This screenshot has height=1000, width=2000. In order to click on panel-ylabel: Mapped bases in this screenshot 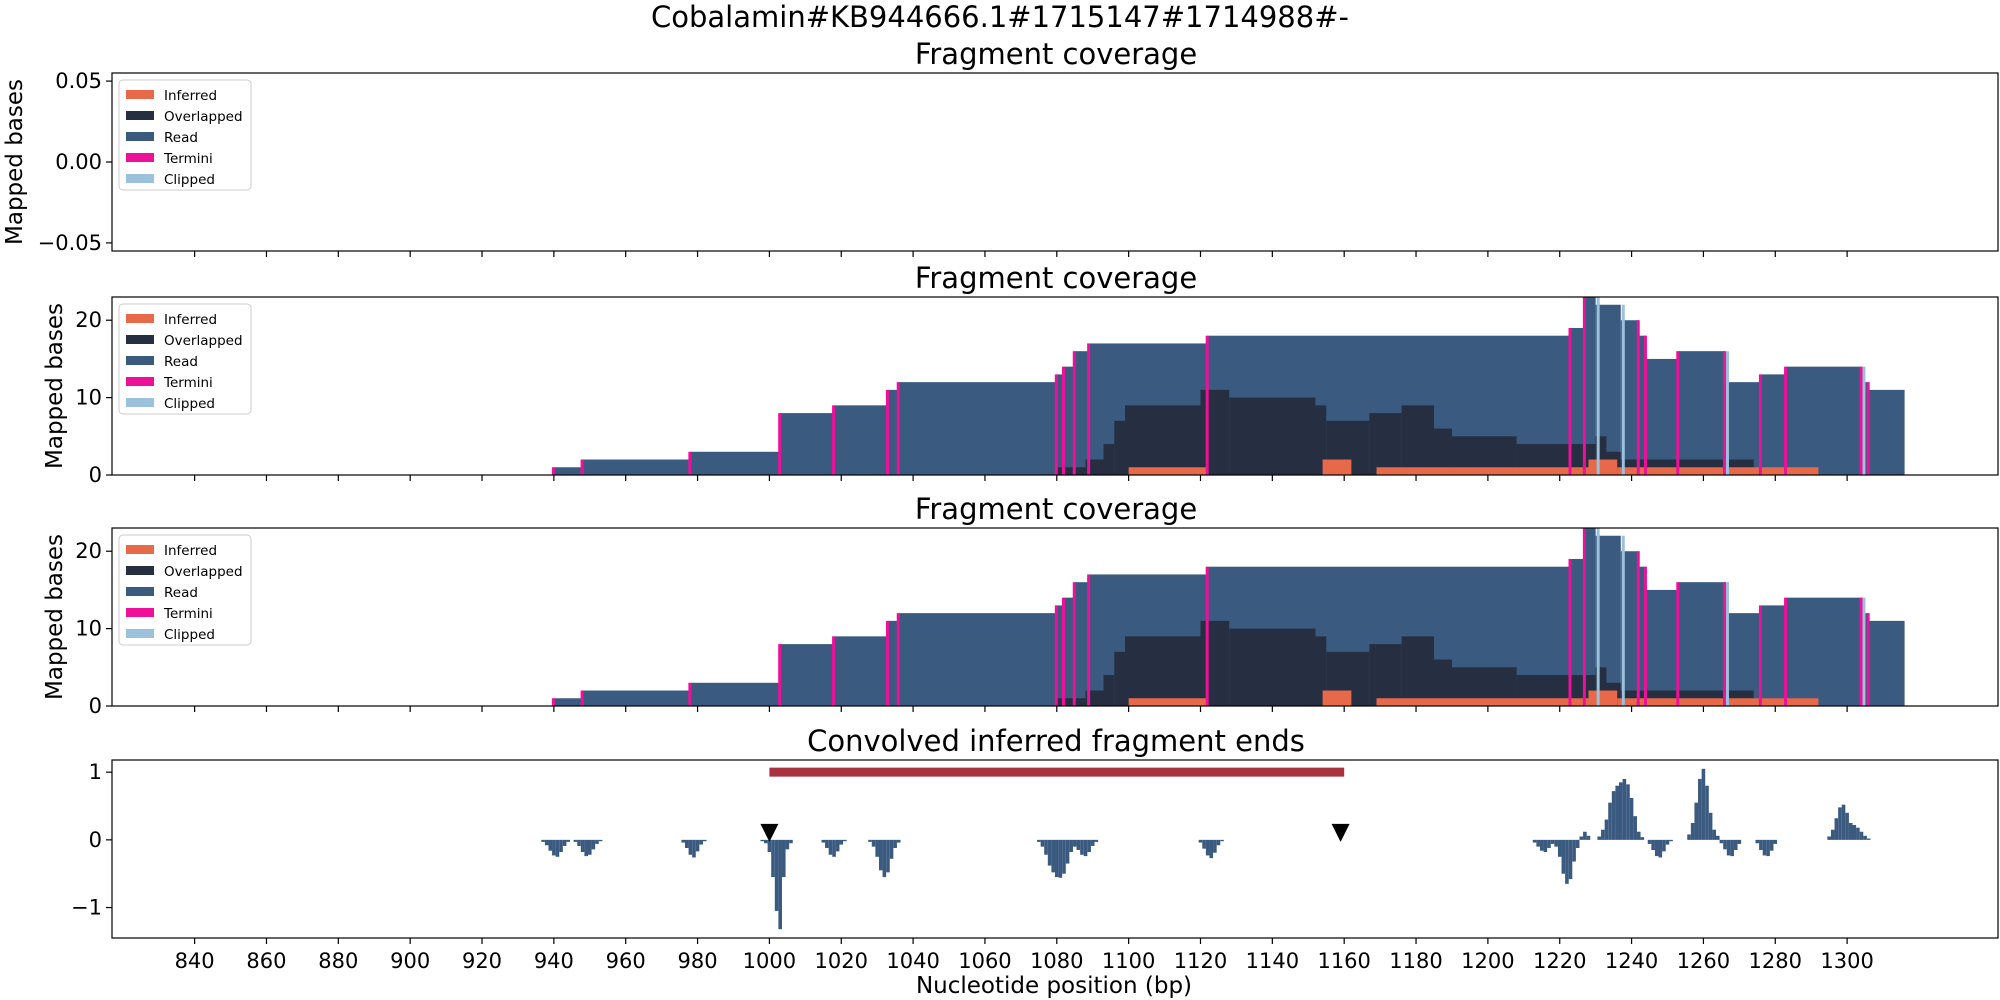, I will do `click(15, 162)`.